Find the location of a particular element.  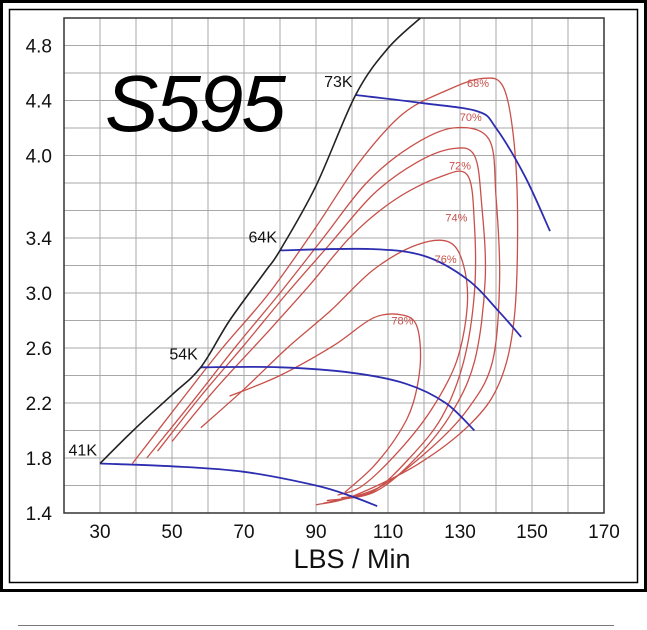

x-tick-label: 110 is located at coordinates (388, 532).